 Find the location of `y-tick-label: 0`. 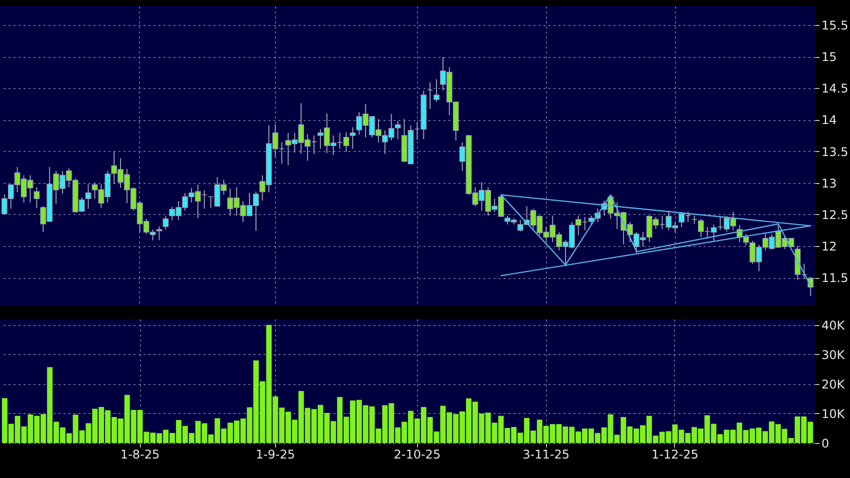

y-tick-label: 0 is located at coordinates (826, 443).